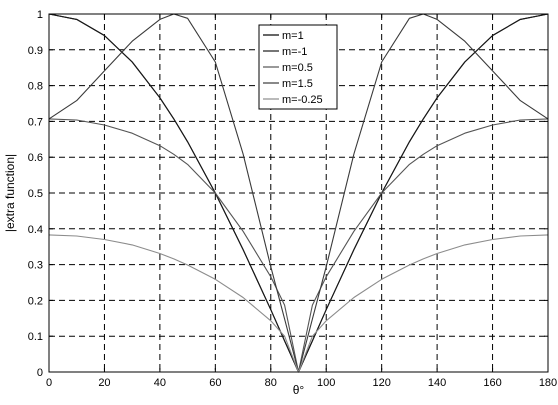 The image size is (558, 405). I want to click on x-tick-label: 120, so click(381, 383).